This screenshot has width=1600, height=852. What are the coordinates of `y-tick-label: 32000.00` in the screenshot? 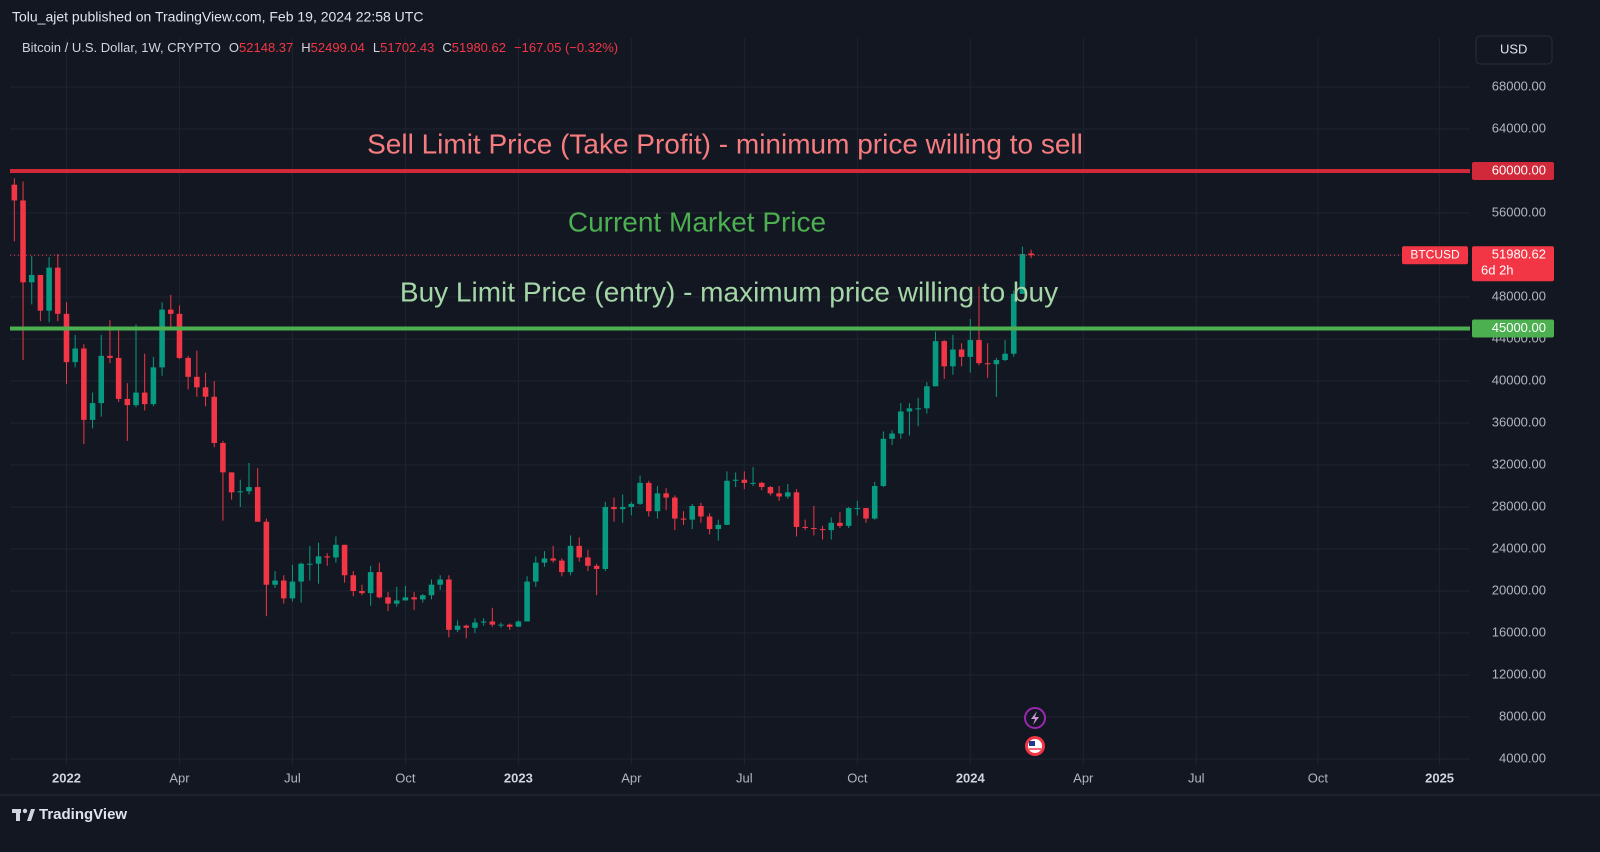 It's located at (1519, 463).